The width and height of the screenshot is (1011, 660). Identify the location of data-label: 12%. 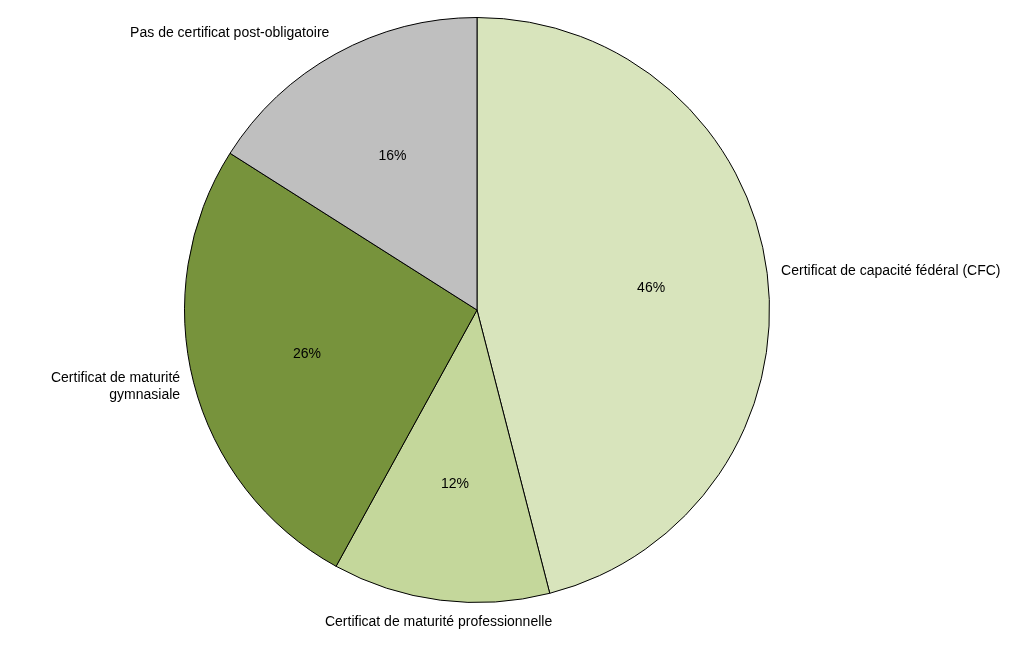
(455, 482).